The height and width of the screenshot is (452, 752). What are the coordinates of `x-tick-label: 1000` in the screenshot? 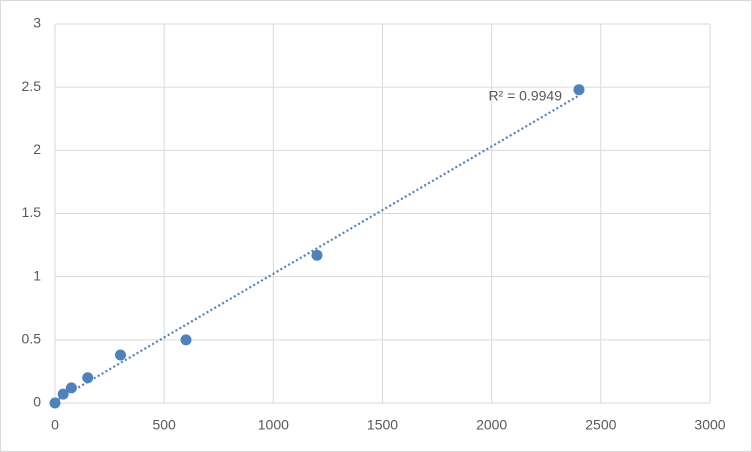 It's located at (273, 425).